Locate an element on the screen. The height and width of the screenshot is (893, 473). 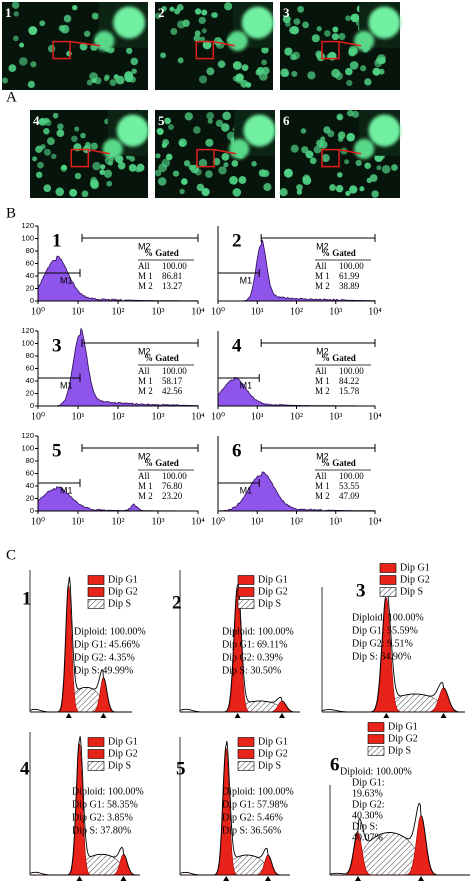
stat-line: Dip S: 37.80% is located at coordinates (101, 830).